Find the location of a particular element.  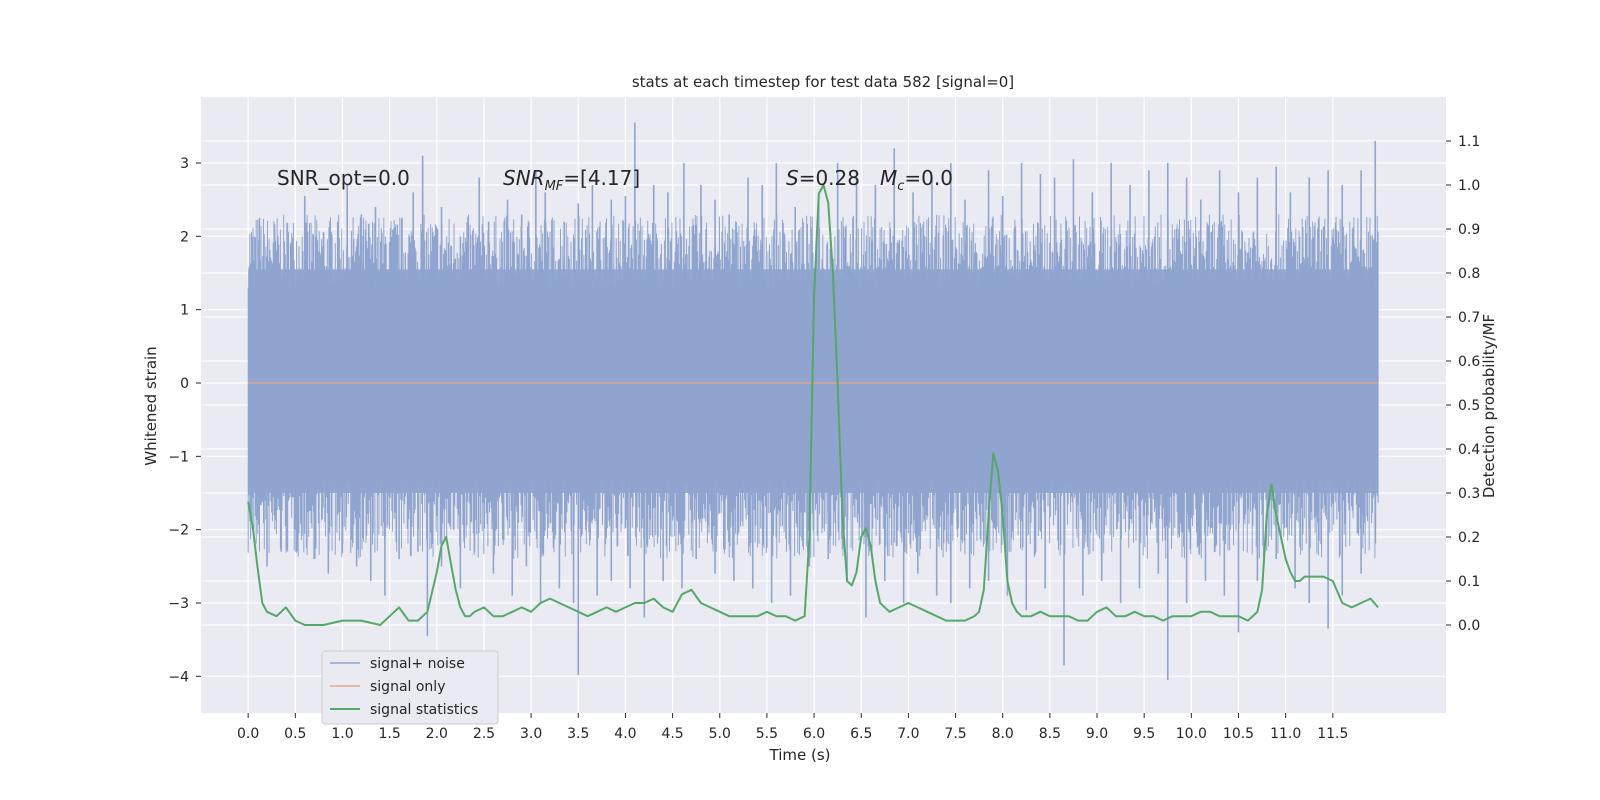

y-right-tick-label: 0.5 is located at coordinates (1469, 406).